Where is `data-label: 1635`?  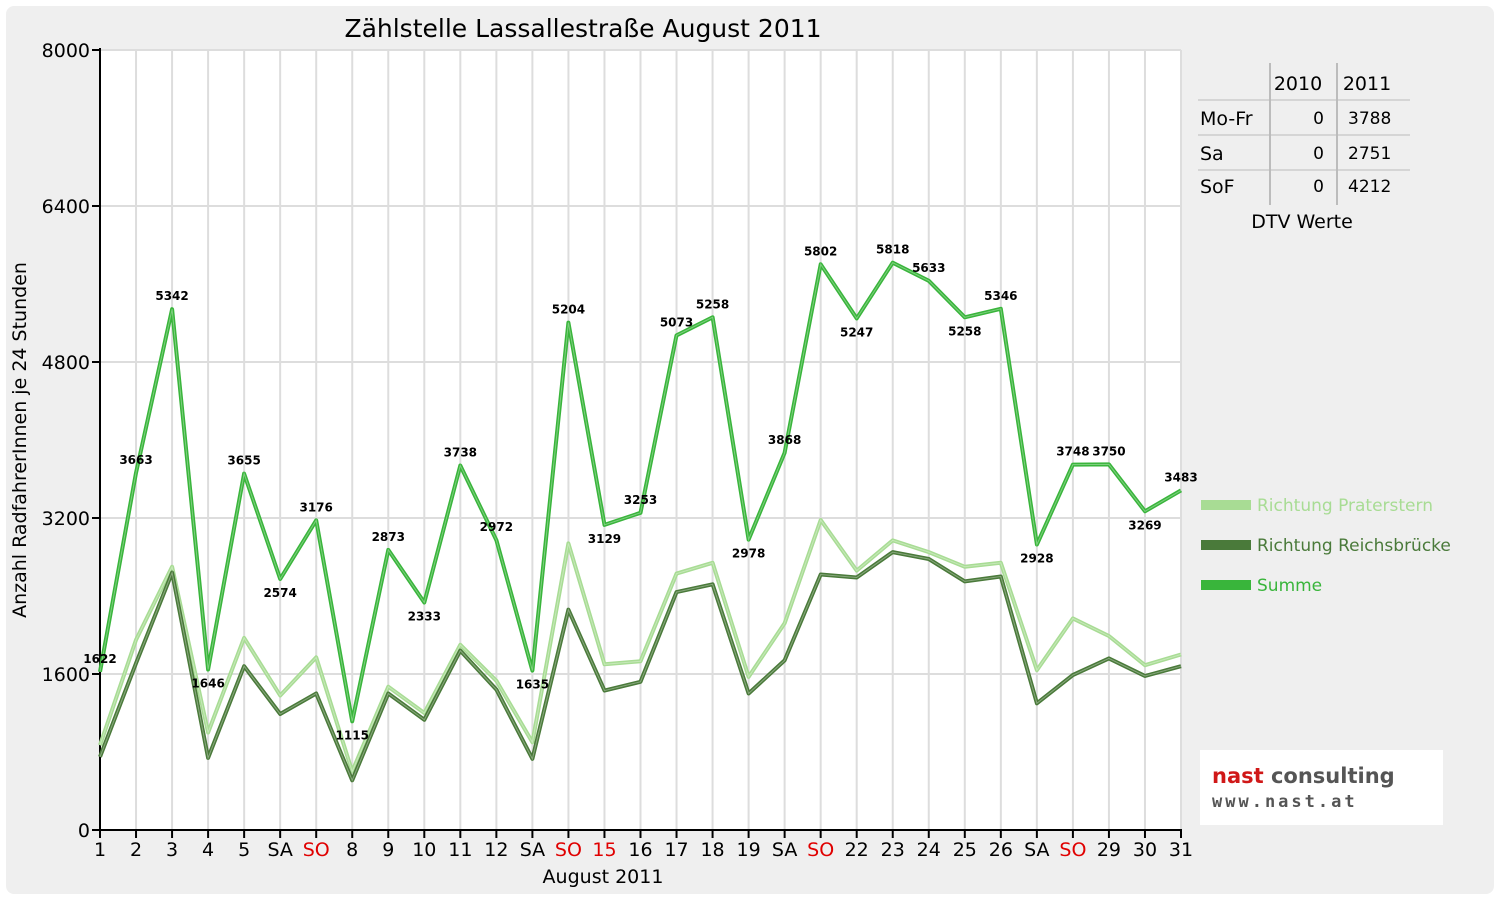
data-label: 1635 is located at coordinates (532, 685).